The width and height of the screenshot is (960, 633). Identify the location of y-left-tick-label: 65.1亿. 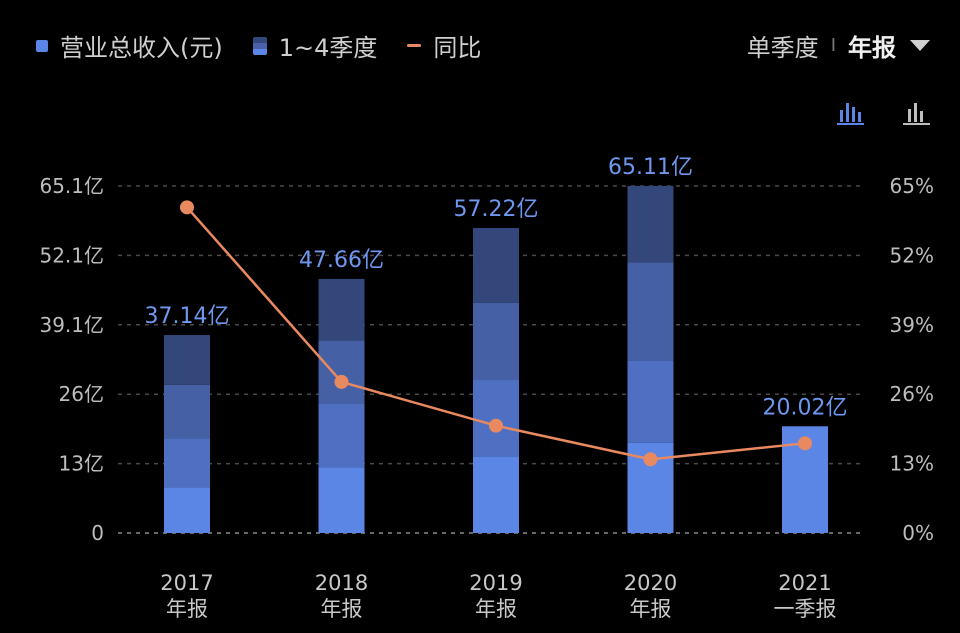
(71, 186).